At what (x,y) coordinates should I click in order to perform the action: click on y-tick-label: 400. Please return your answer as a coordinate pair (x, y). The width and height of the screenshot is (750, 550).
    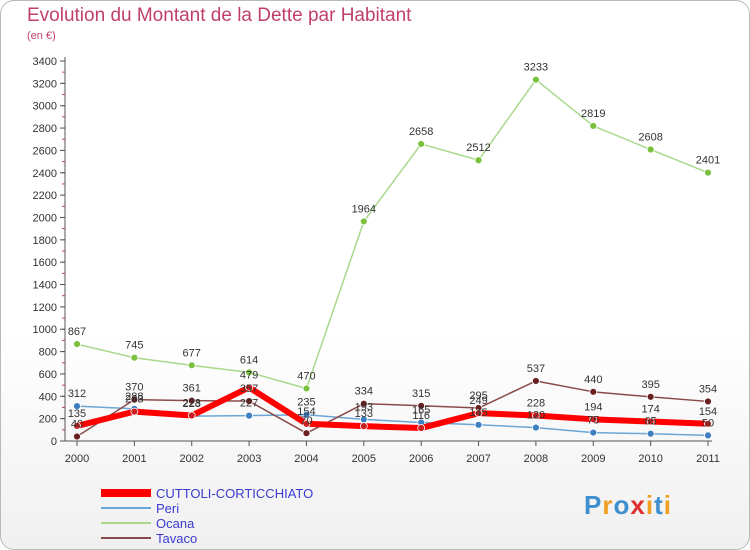
    Looking at the image, I should click on (48, 397).